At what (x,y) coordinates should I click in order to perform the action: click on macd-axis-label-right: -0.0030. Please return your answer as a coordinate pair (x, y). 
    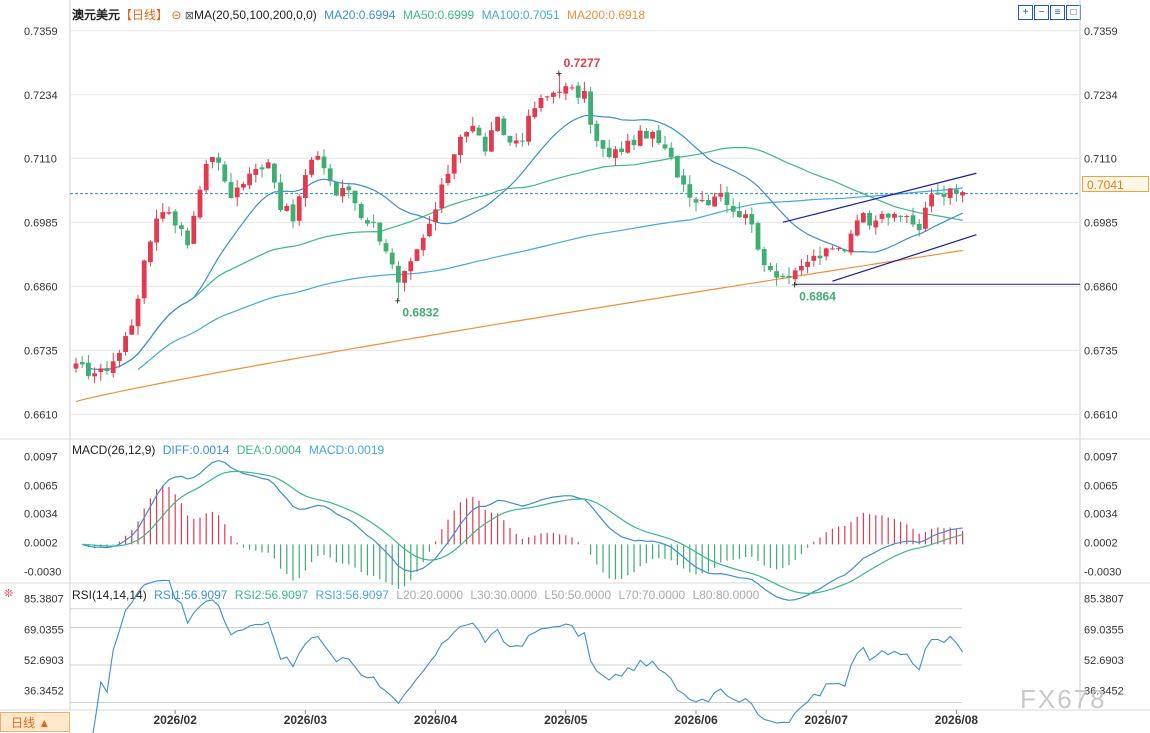
    Looking at the image, I should click on (1102, 572).